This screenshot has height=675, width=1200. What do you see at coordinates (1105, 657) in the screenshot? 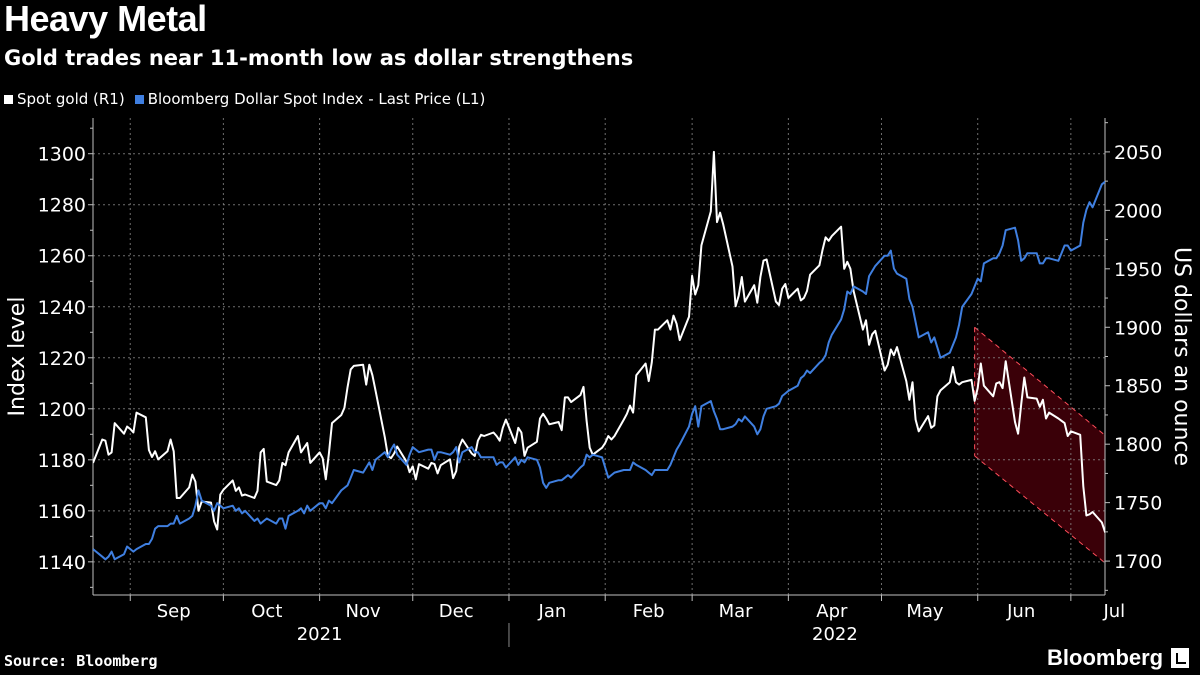
I see `bloomberg-logo-text: Bloomberg` at bounding box center [1105, 657].